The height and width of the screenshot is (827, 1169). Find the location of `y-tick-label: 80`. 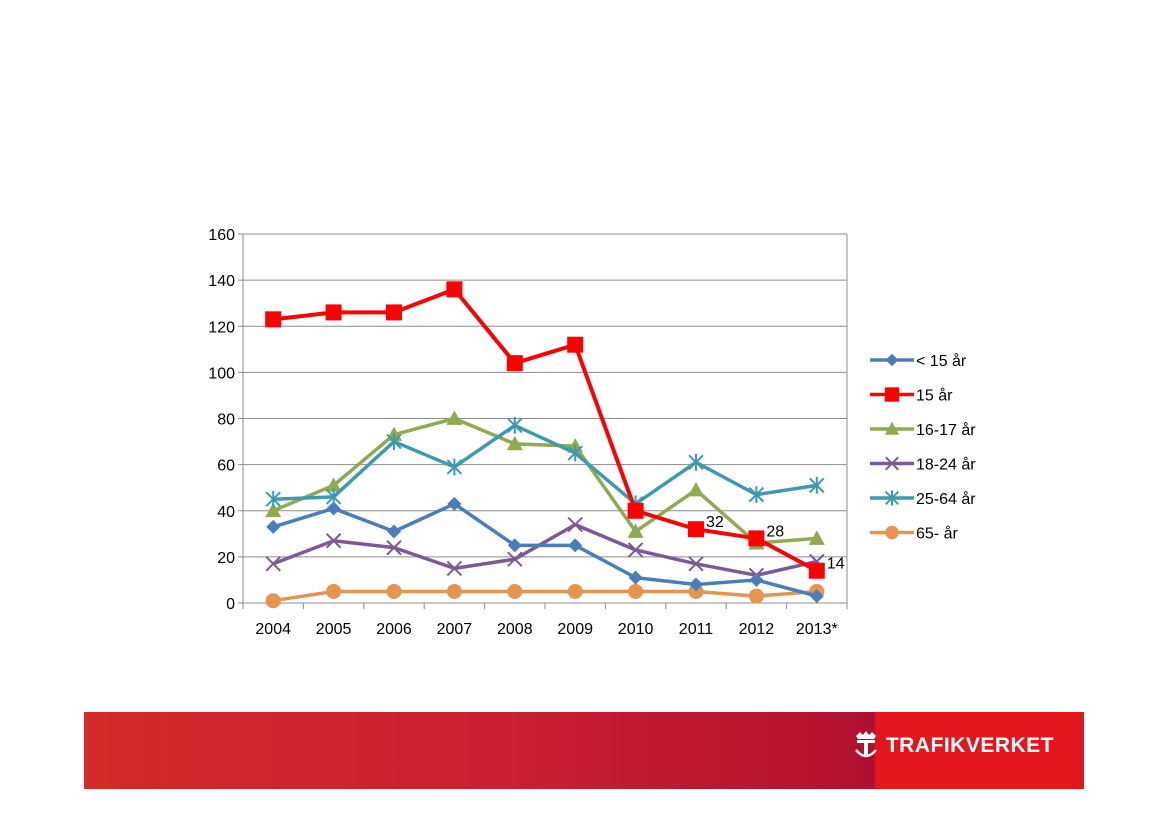

y-tick-label: 80 is located at coordinates (226, 420).